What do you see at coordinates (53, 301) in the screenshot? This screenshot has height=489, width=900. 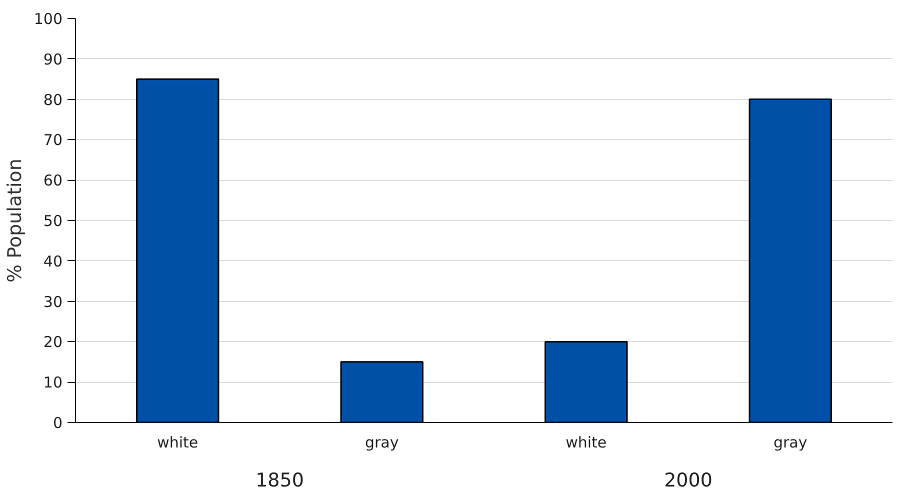 I see `y-tick-label: 30` at bounding box center [53, 301].